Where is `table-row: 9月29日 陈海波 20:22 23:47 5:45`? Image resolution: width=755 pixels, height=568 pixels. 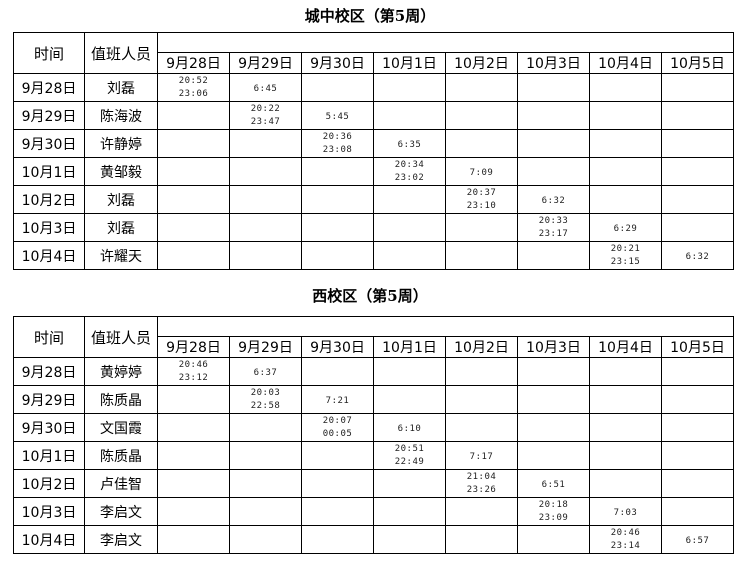 table-row: 9月29日 陈海波 20:22 23:47 5:45 is located at coordinates (373, 115).